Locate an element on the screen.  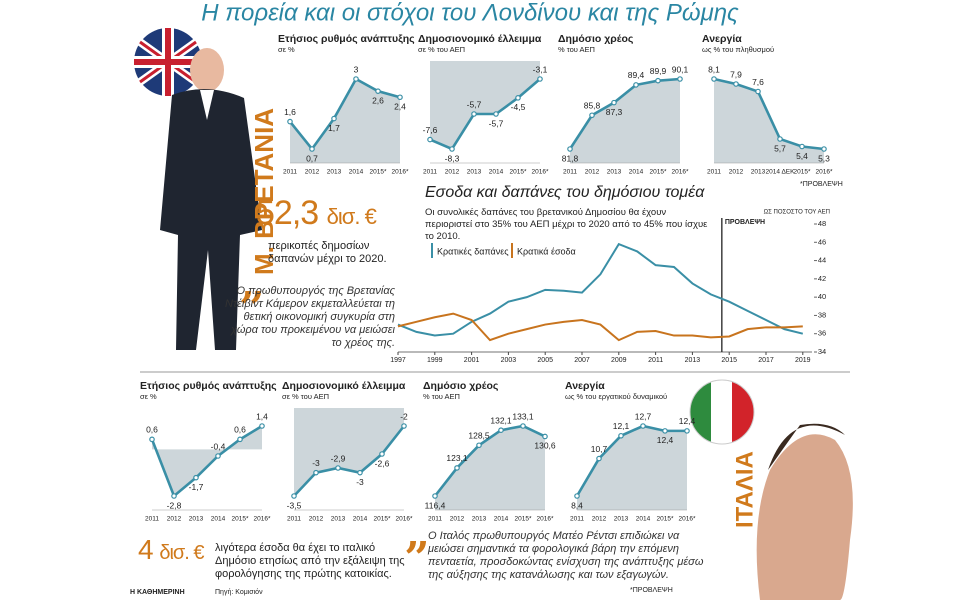
x-tick-label: 2019 is located at coordinates (803, 360).